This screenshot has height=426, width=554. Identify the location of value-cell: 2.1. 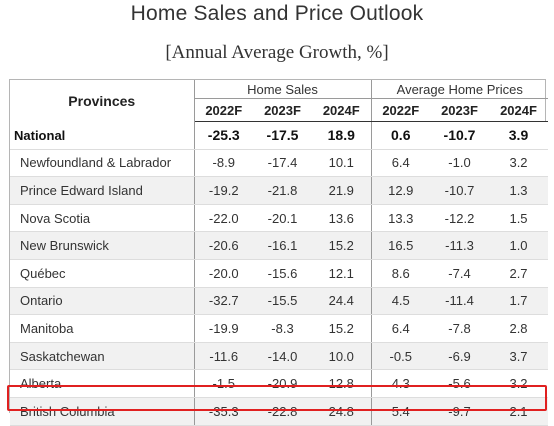
(519, 411).